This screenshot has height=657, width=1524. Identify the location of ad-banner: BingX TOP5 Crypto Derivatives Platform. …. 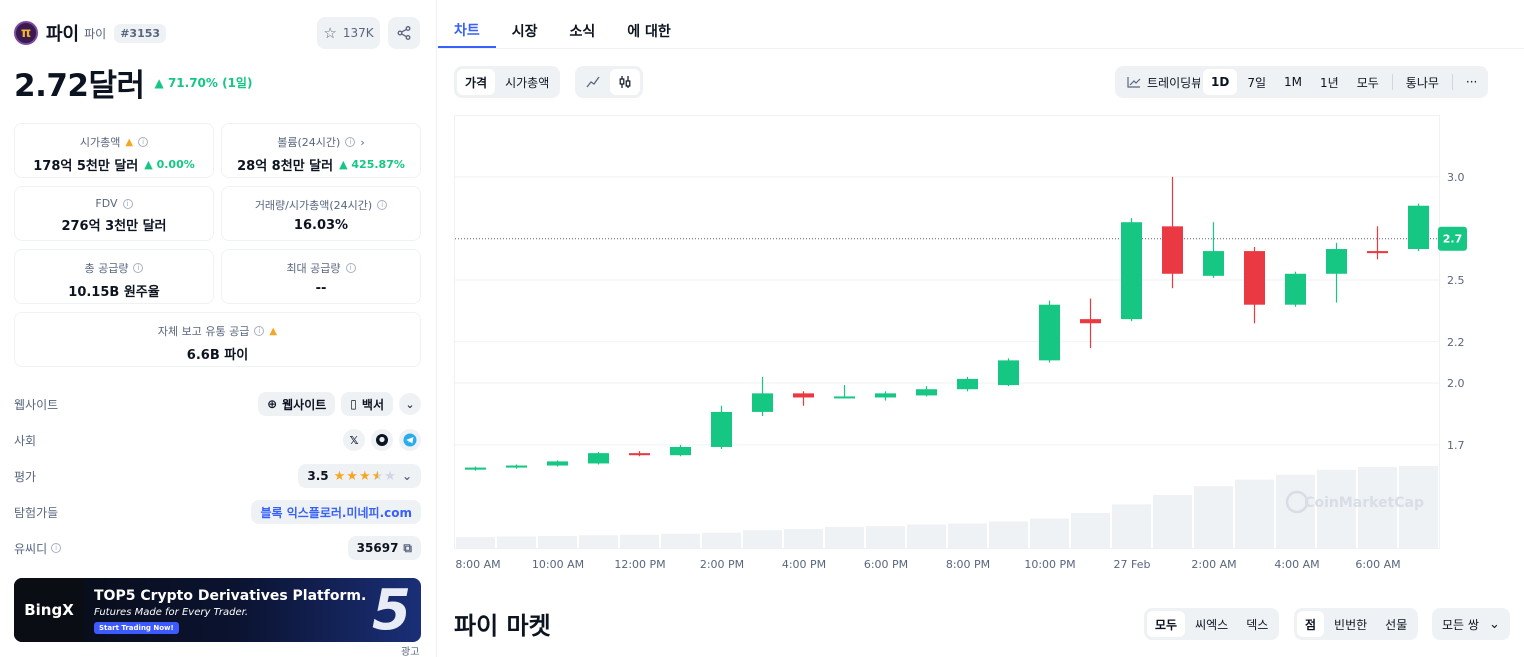
(217, 610).